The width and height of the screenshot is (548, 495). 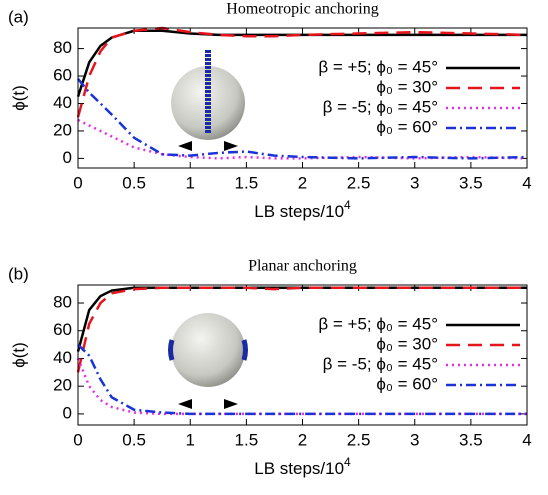 What do you see at coordinates (18, 16) in the screenshot?
I see `panel-label: (a)` at bounding box center [18, 16].